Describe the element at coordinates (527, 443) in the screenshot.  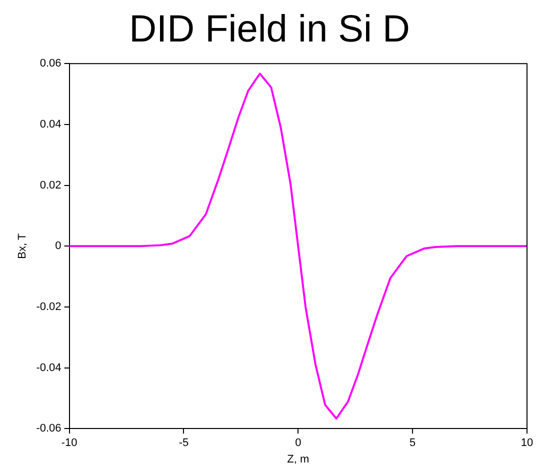
I see `x-tick-label: 10` at that location.